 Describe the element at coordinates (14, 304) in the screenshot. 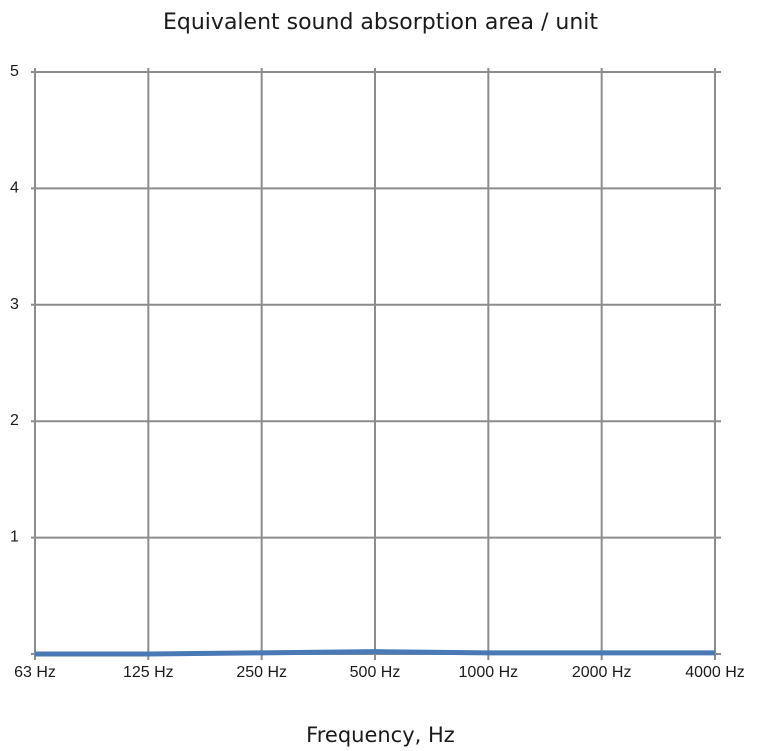

I see `y-tick-label: 3` at that location.